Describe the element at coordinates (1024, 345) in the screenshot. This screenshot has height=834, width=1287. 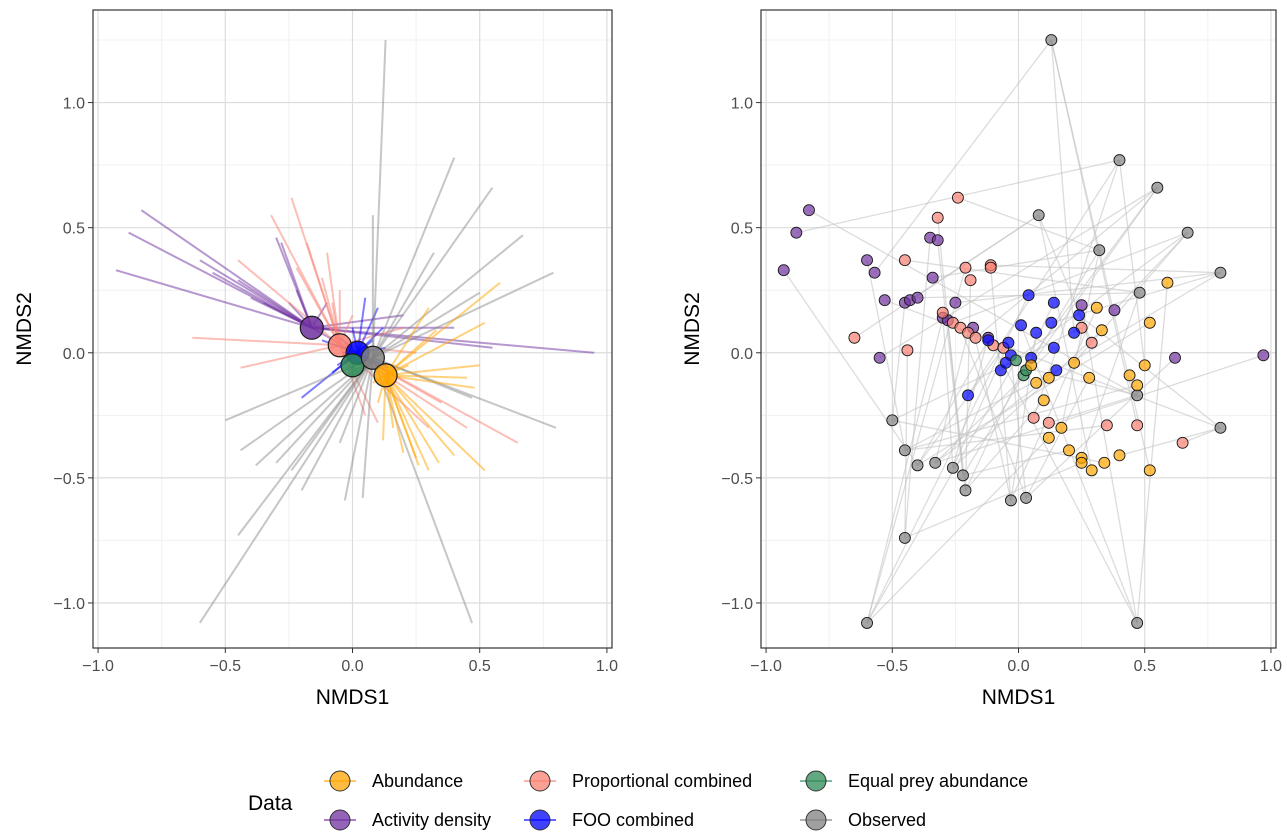
I see `series-foo-combined` at that location.